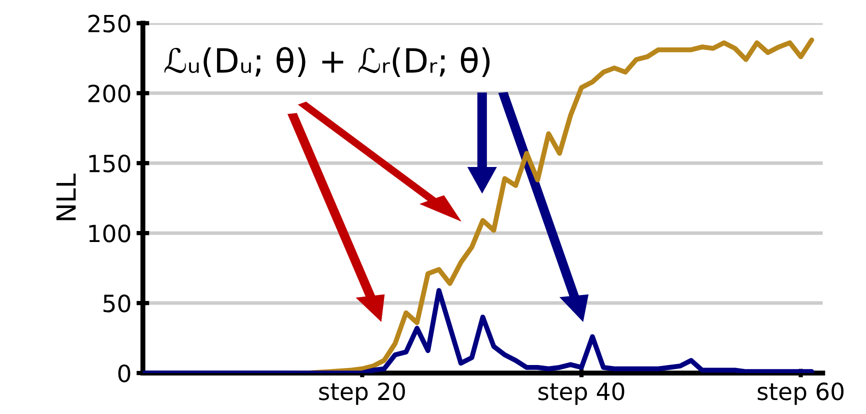 The width and height of the screenshot is (866, 414). What do you see at coordinates (327, 62) in the screenshot?
I see `annotation: ℒᵤ(Dᵤ; θ) + ℒᵣ(Dᵣ; θ)` at bounding box center [327, 62].